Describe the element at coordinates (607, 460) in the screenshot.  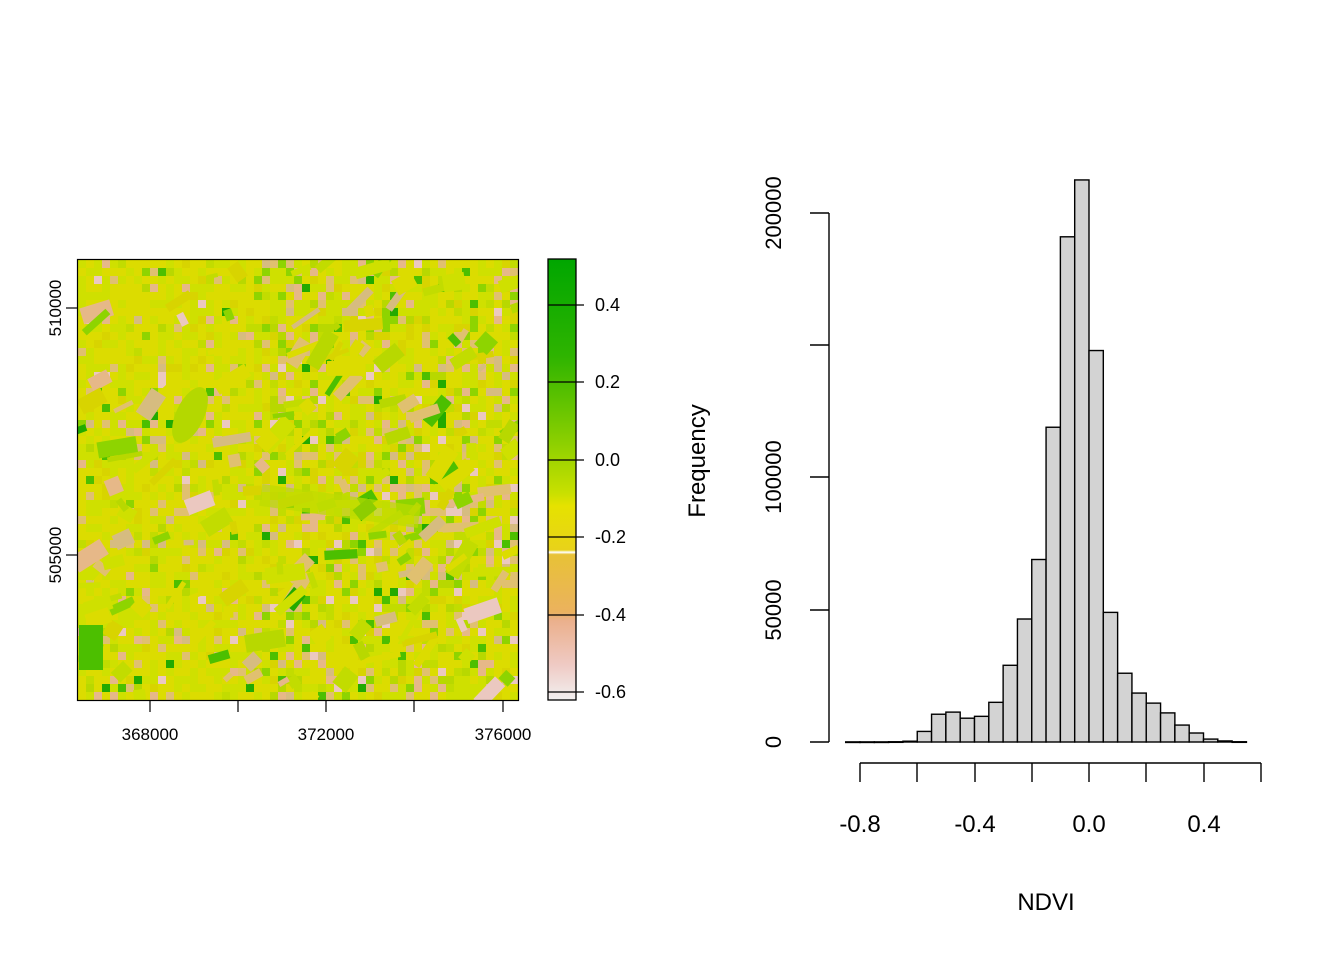
I see `colorbar-label-0.0: 0.0` at that location.